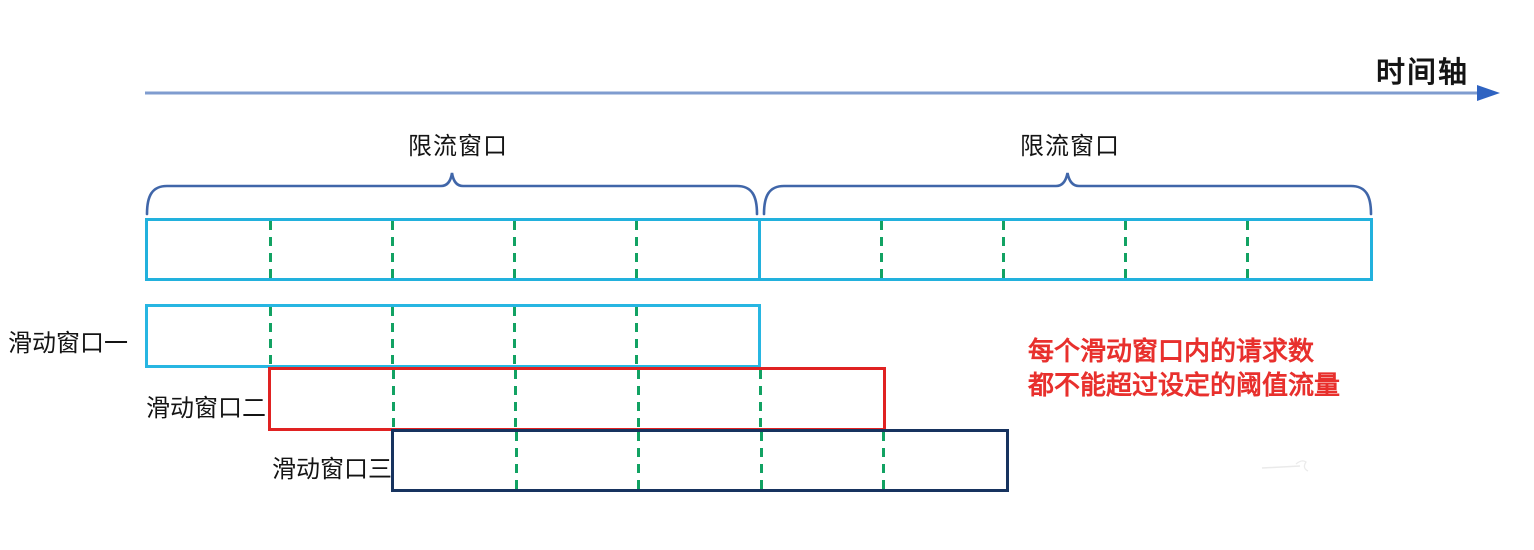  I want to click on main-time-bar, so click(759, 249).